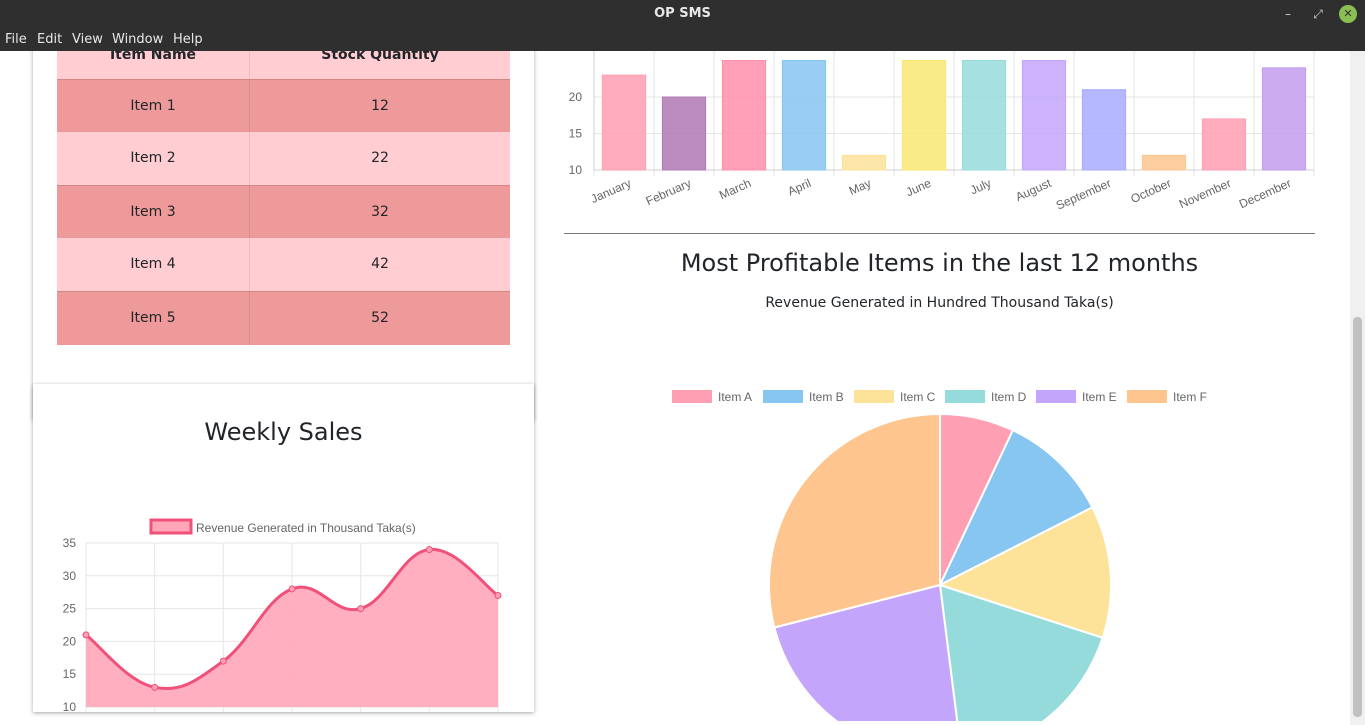 Image resolution: width=1365 pixels, height=725 pixels. What do you see at coordinates (1009, 397) in the screenshot?
I see `pie-legend-label: Item D` at bounding box center [1009, 397].